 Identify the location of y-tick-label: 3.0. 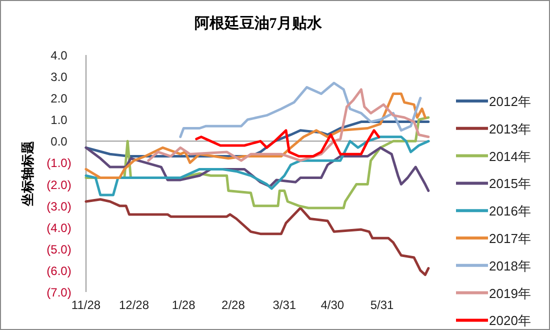
(59, 77).